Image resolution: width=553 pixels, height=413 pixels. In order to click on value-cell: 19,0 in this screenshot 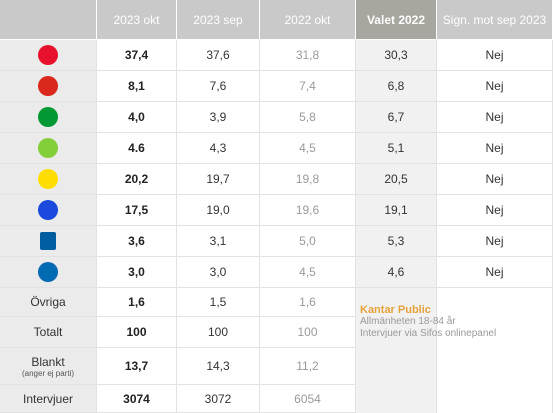, I will do `click(218, 210)`.